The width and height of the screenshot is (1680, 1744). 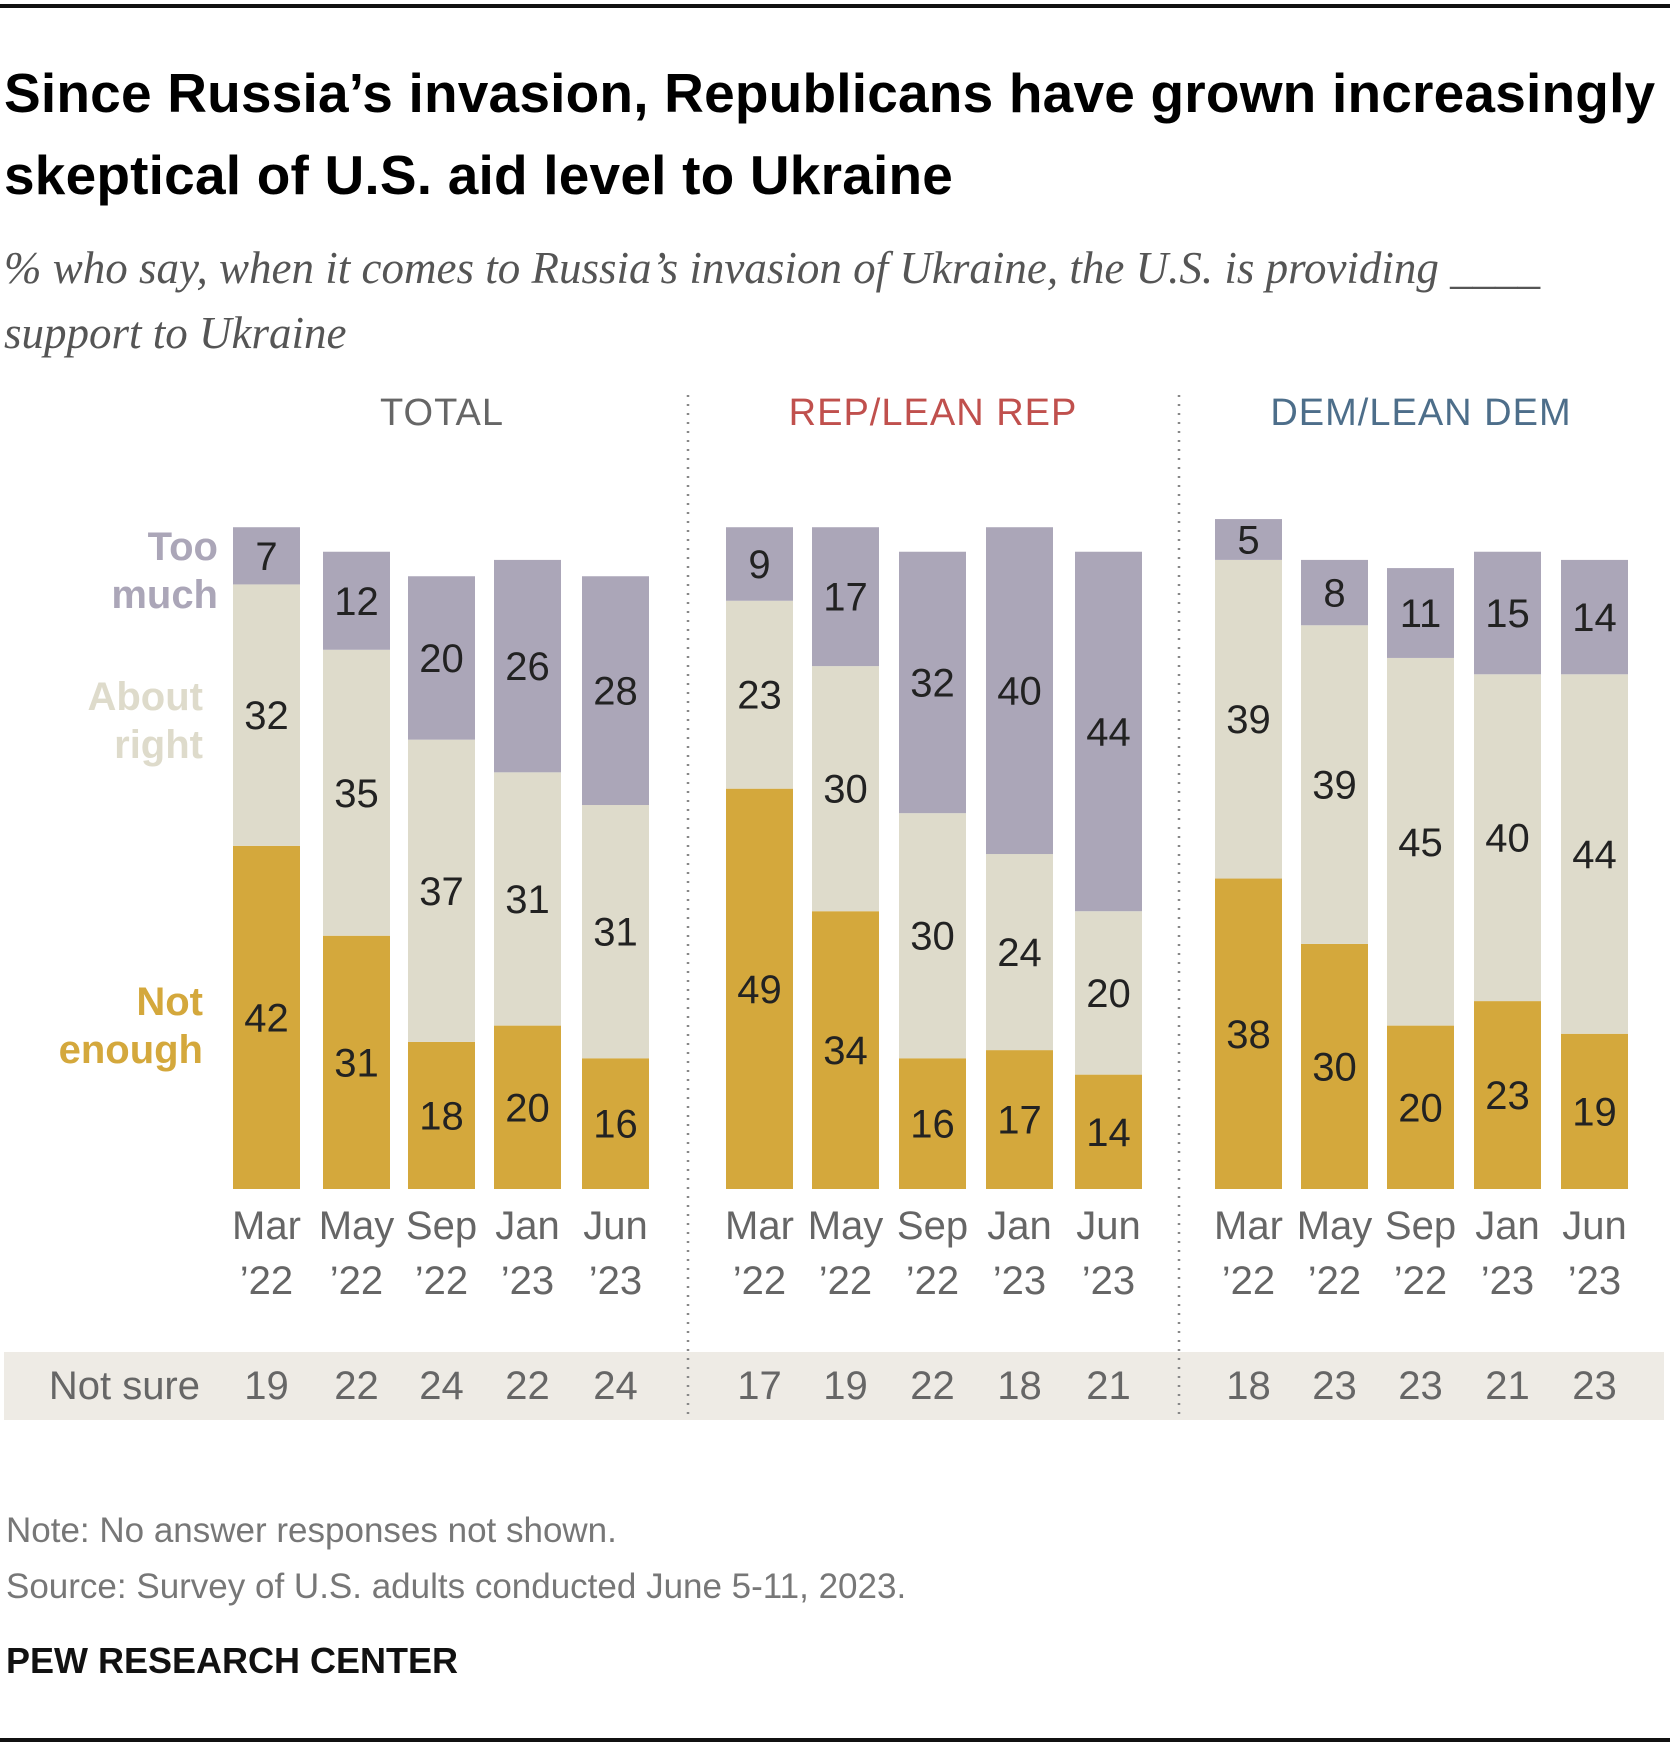 I want to click on data-label-not-enough: 38, so click(x=1248, y=1035).